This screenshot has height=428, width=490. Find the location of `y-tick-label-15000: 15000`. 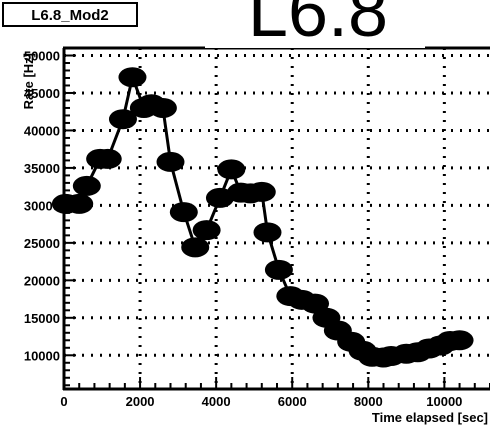

y-tick-label-15000: 15000 is located at coordinates (42, 318).